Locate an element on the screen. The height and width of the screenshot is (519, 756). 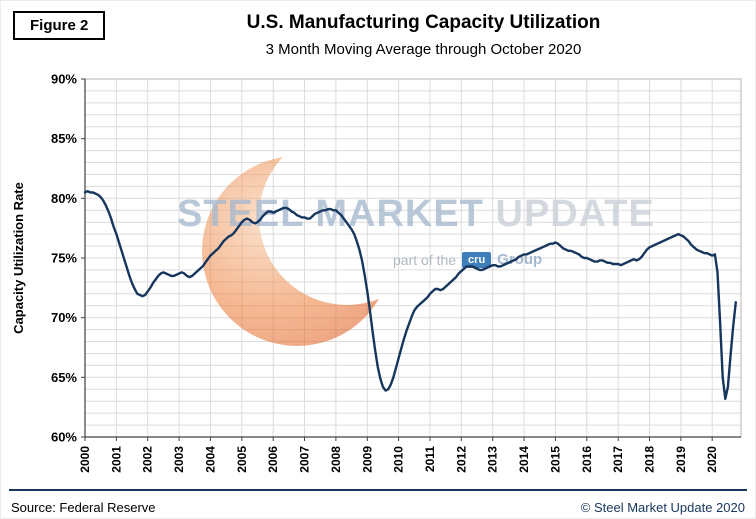
svg-text: 75% is located at coordinates (64, 258).